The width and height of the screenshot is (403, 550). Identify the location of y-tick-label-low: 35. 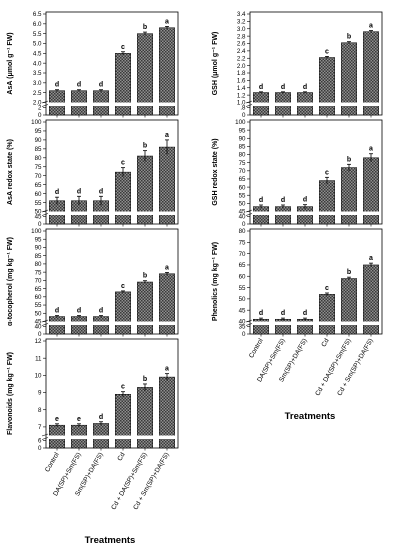
(242, 327).